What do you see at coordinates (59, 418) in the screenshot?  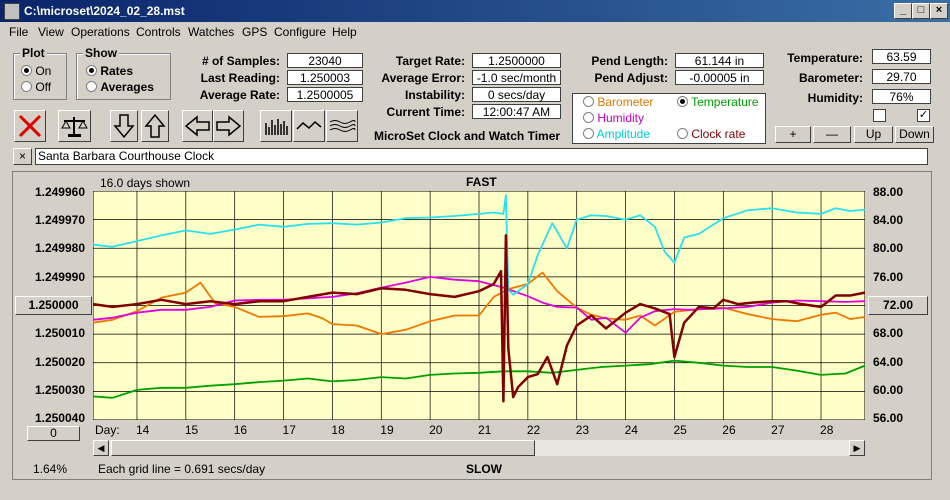 I see `left-axis-tick: 1.250040` at bounding box center [59, 418].